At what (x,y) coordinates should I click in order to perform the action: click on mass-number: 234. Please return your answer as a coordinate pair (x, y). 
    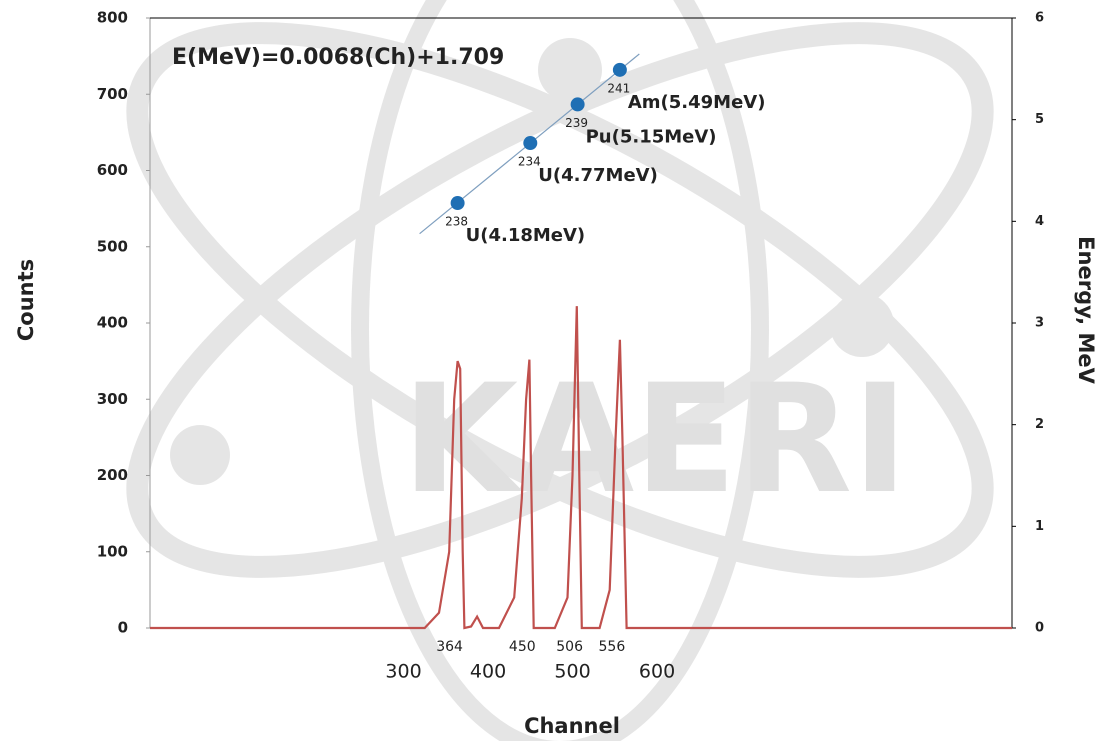
    Looking at the image, I should click on (529, 162).